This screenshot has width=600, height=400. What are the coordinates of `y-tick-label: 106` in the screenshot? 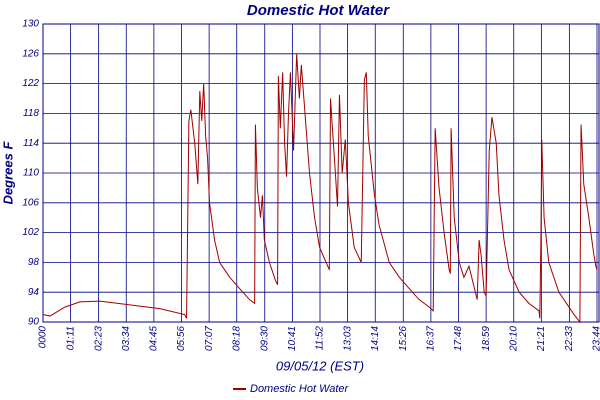 It's located at (30, 202).